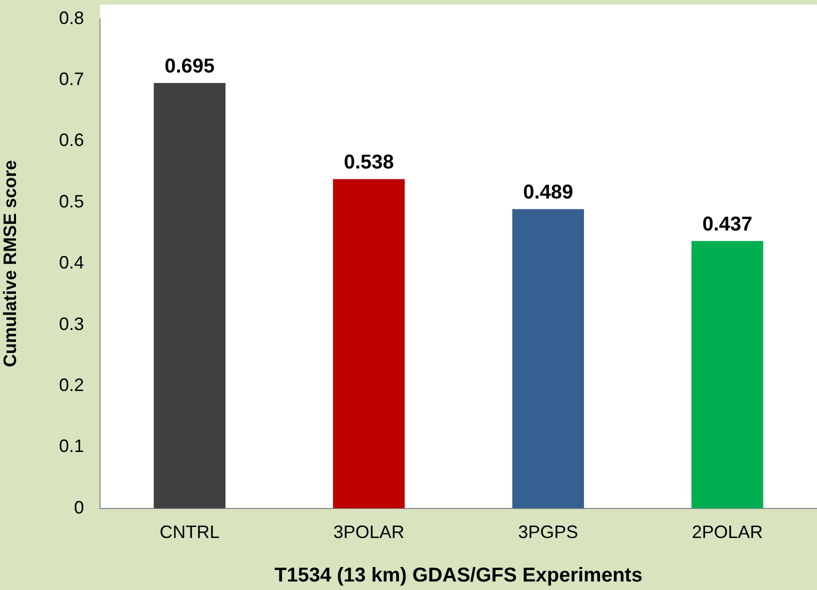 This screenshot has width=817, height=590. What do you see at coordinates (727, 224) in the screenshot?
I see `data-label: 0.437` at bounding box center [727, 224].